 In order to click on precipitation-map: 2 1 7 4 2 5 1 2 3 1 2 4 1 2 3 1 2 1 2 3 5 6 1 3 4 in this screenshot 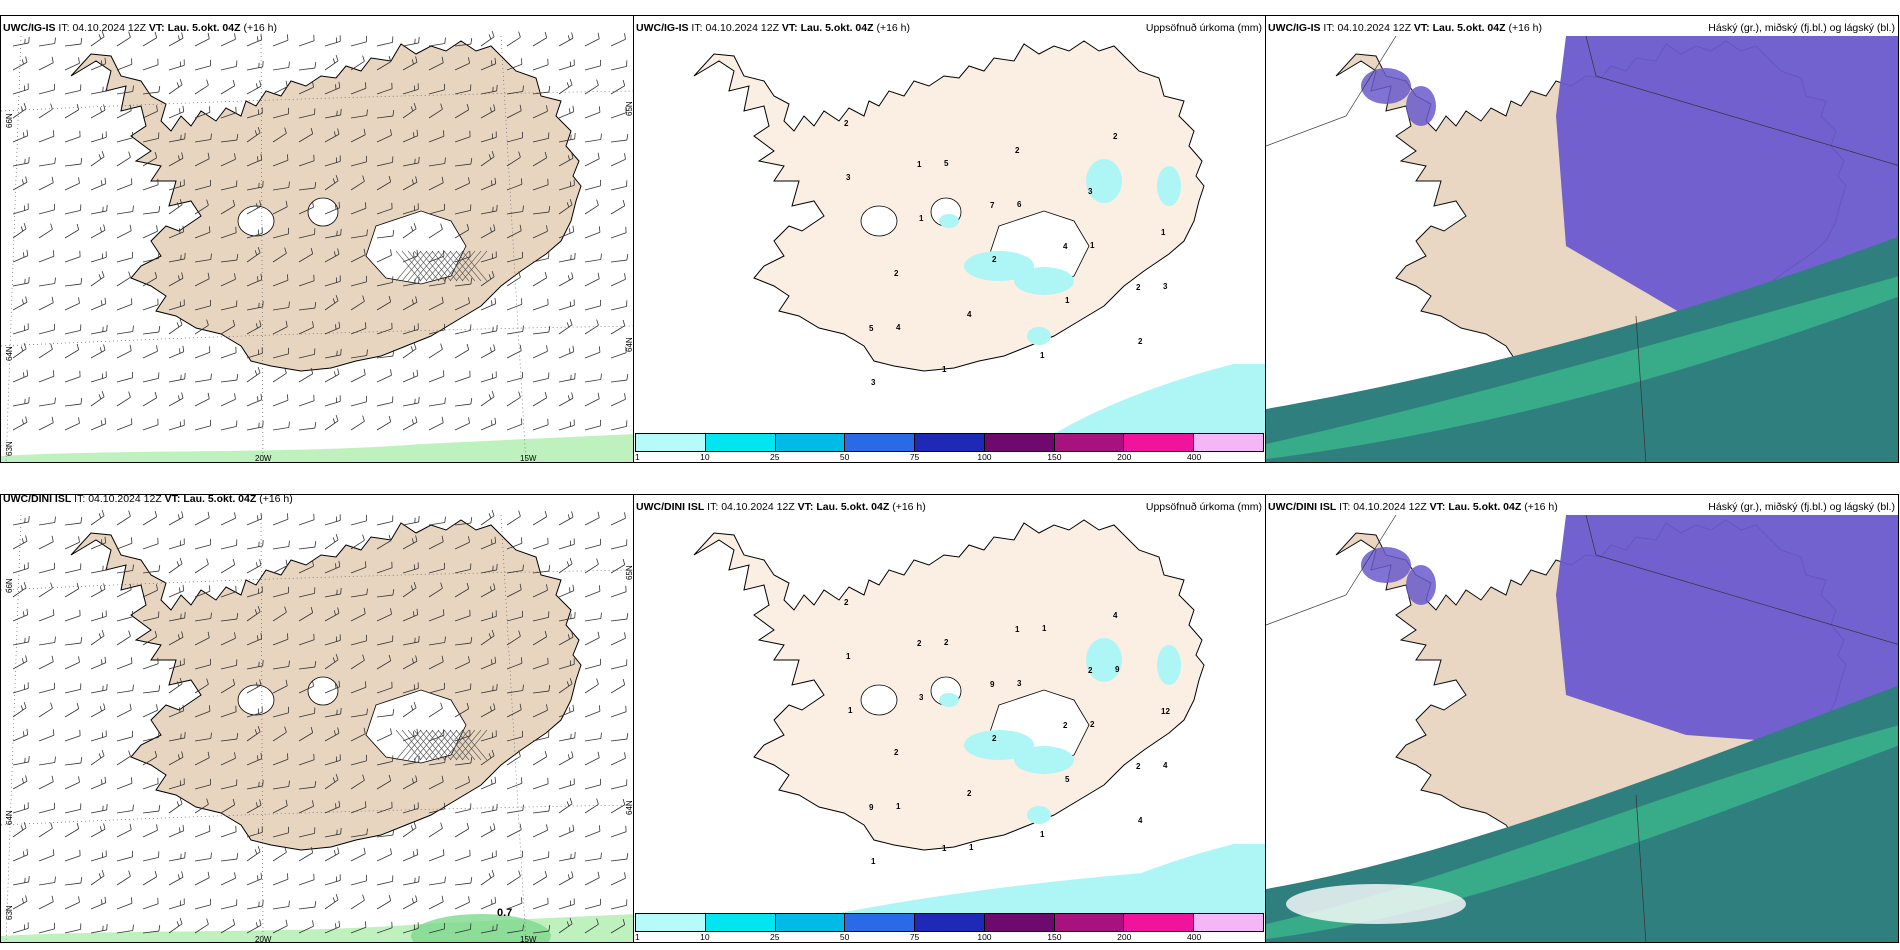, I will do `click(979, 237)`.